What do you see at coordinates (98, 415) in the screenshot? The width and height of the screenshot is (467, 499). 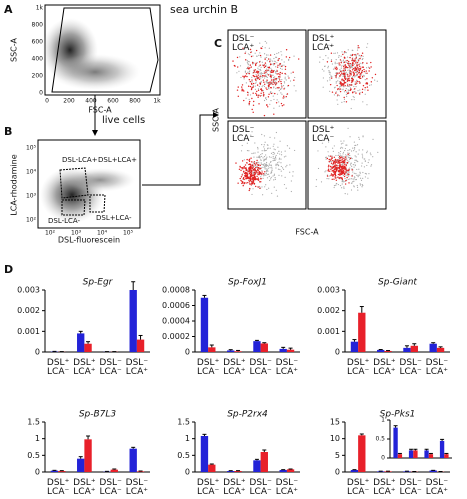 I see `chart-title: Sp-B7L3` at bounding box center [98, 415].